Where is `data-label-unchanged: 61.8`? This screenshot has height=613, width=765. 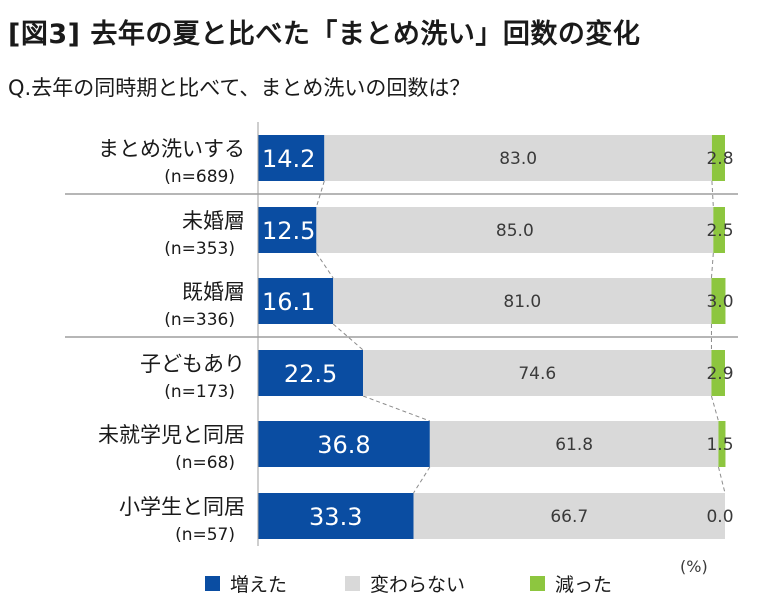 data-label-unchanged: 61.8 is located at coordinates (574, 445).